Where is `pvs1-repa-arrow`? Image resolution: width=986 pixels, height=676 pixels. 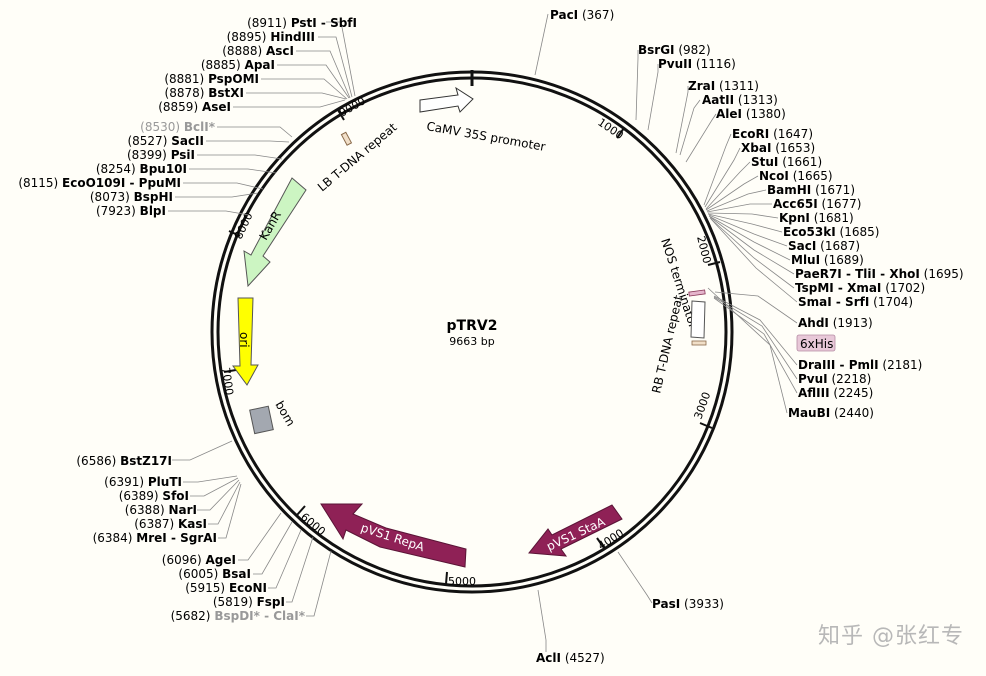
pvs1-repa-arrow is located at coordinates (393, 535).